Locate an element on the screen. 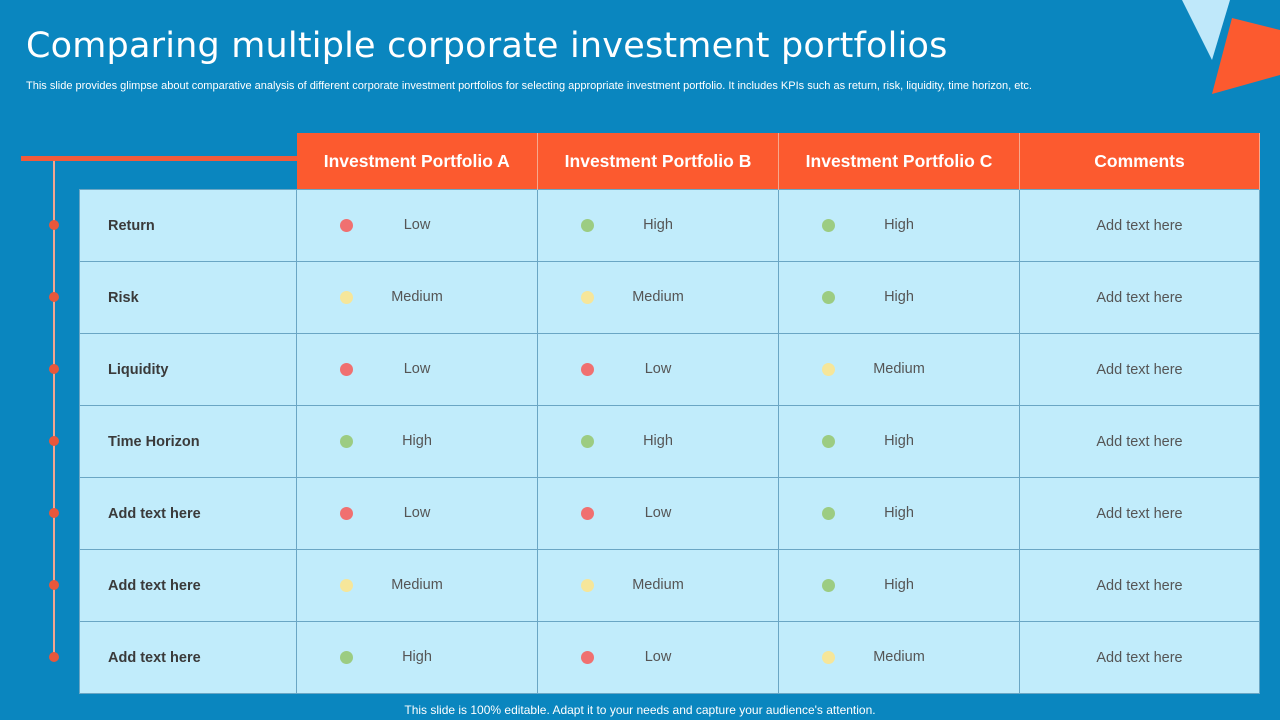 The image size is (1280, 720). row-label: Return is located at coordinates (188, 225).